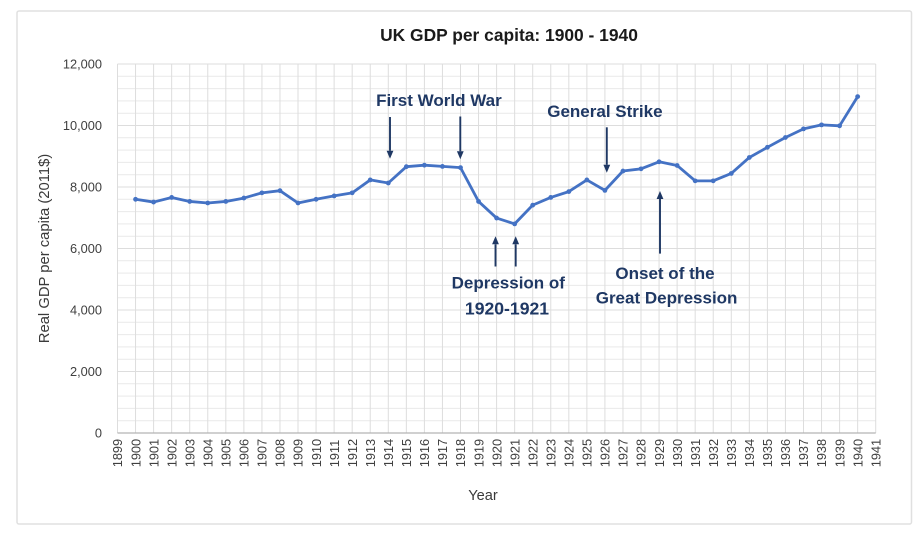 Image resolution: width=924 pixels, height=540 pixels. What do you see at coordinates (86, 187) in the screenshot?
I see `svg-text: 8,000` at bounding box center [86, 187].